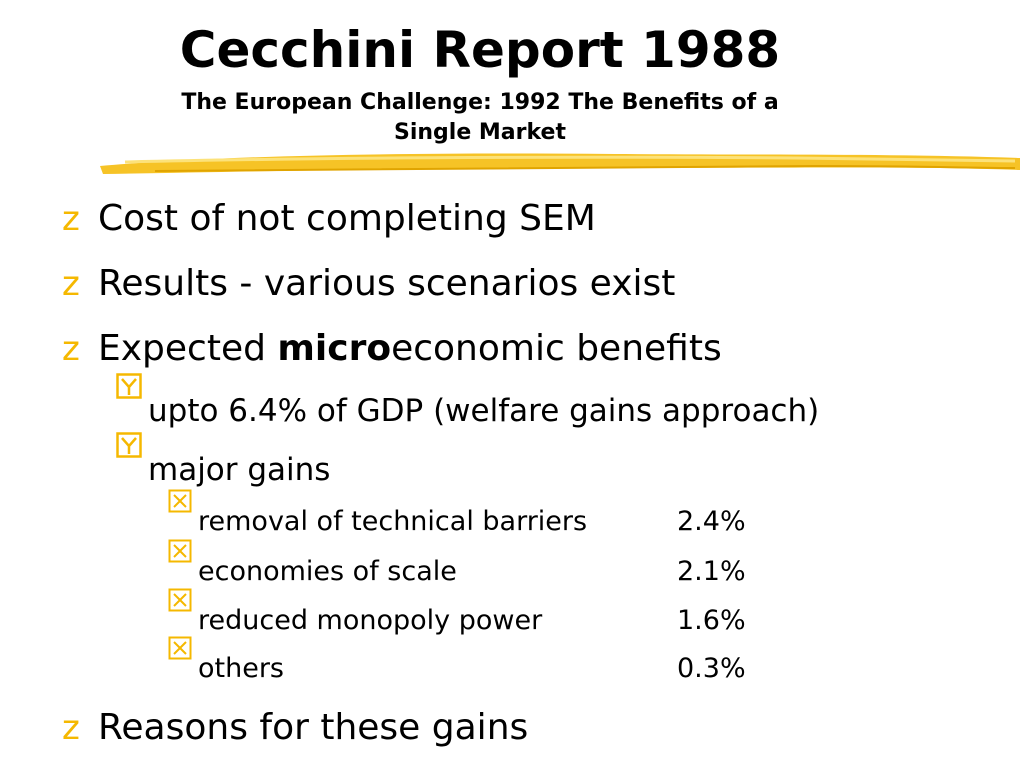  What do you see at coordinates (387, 283) in the screenshot?
I see `bullet-results-text: Results - various scenarios exist` at bounding box center [387, 283].